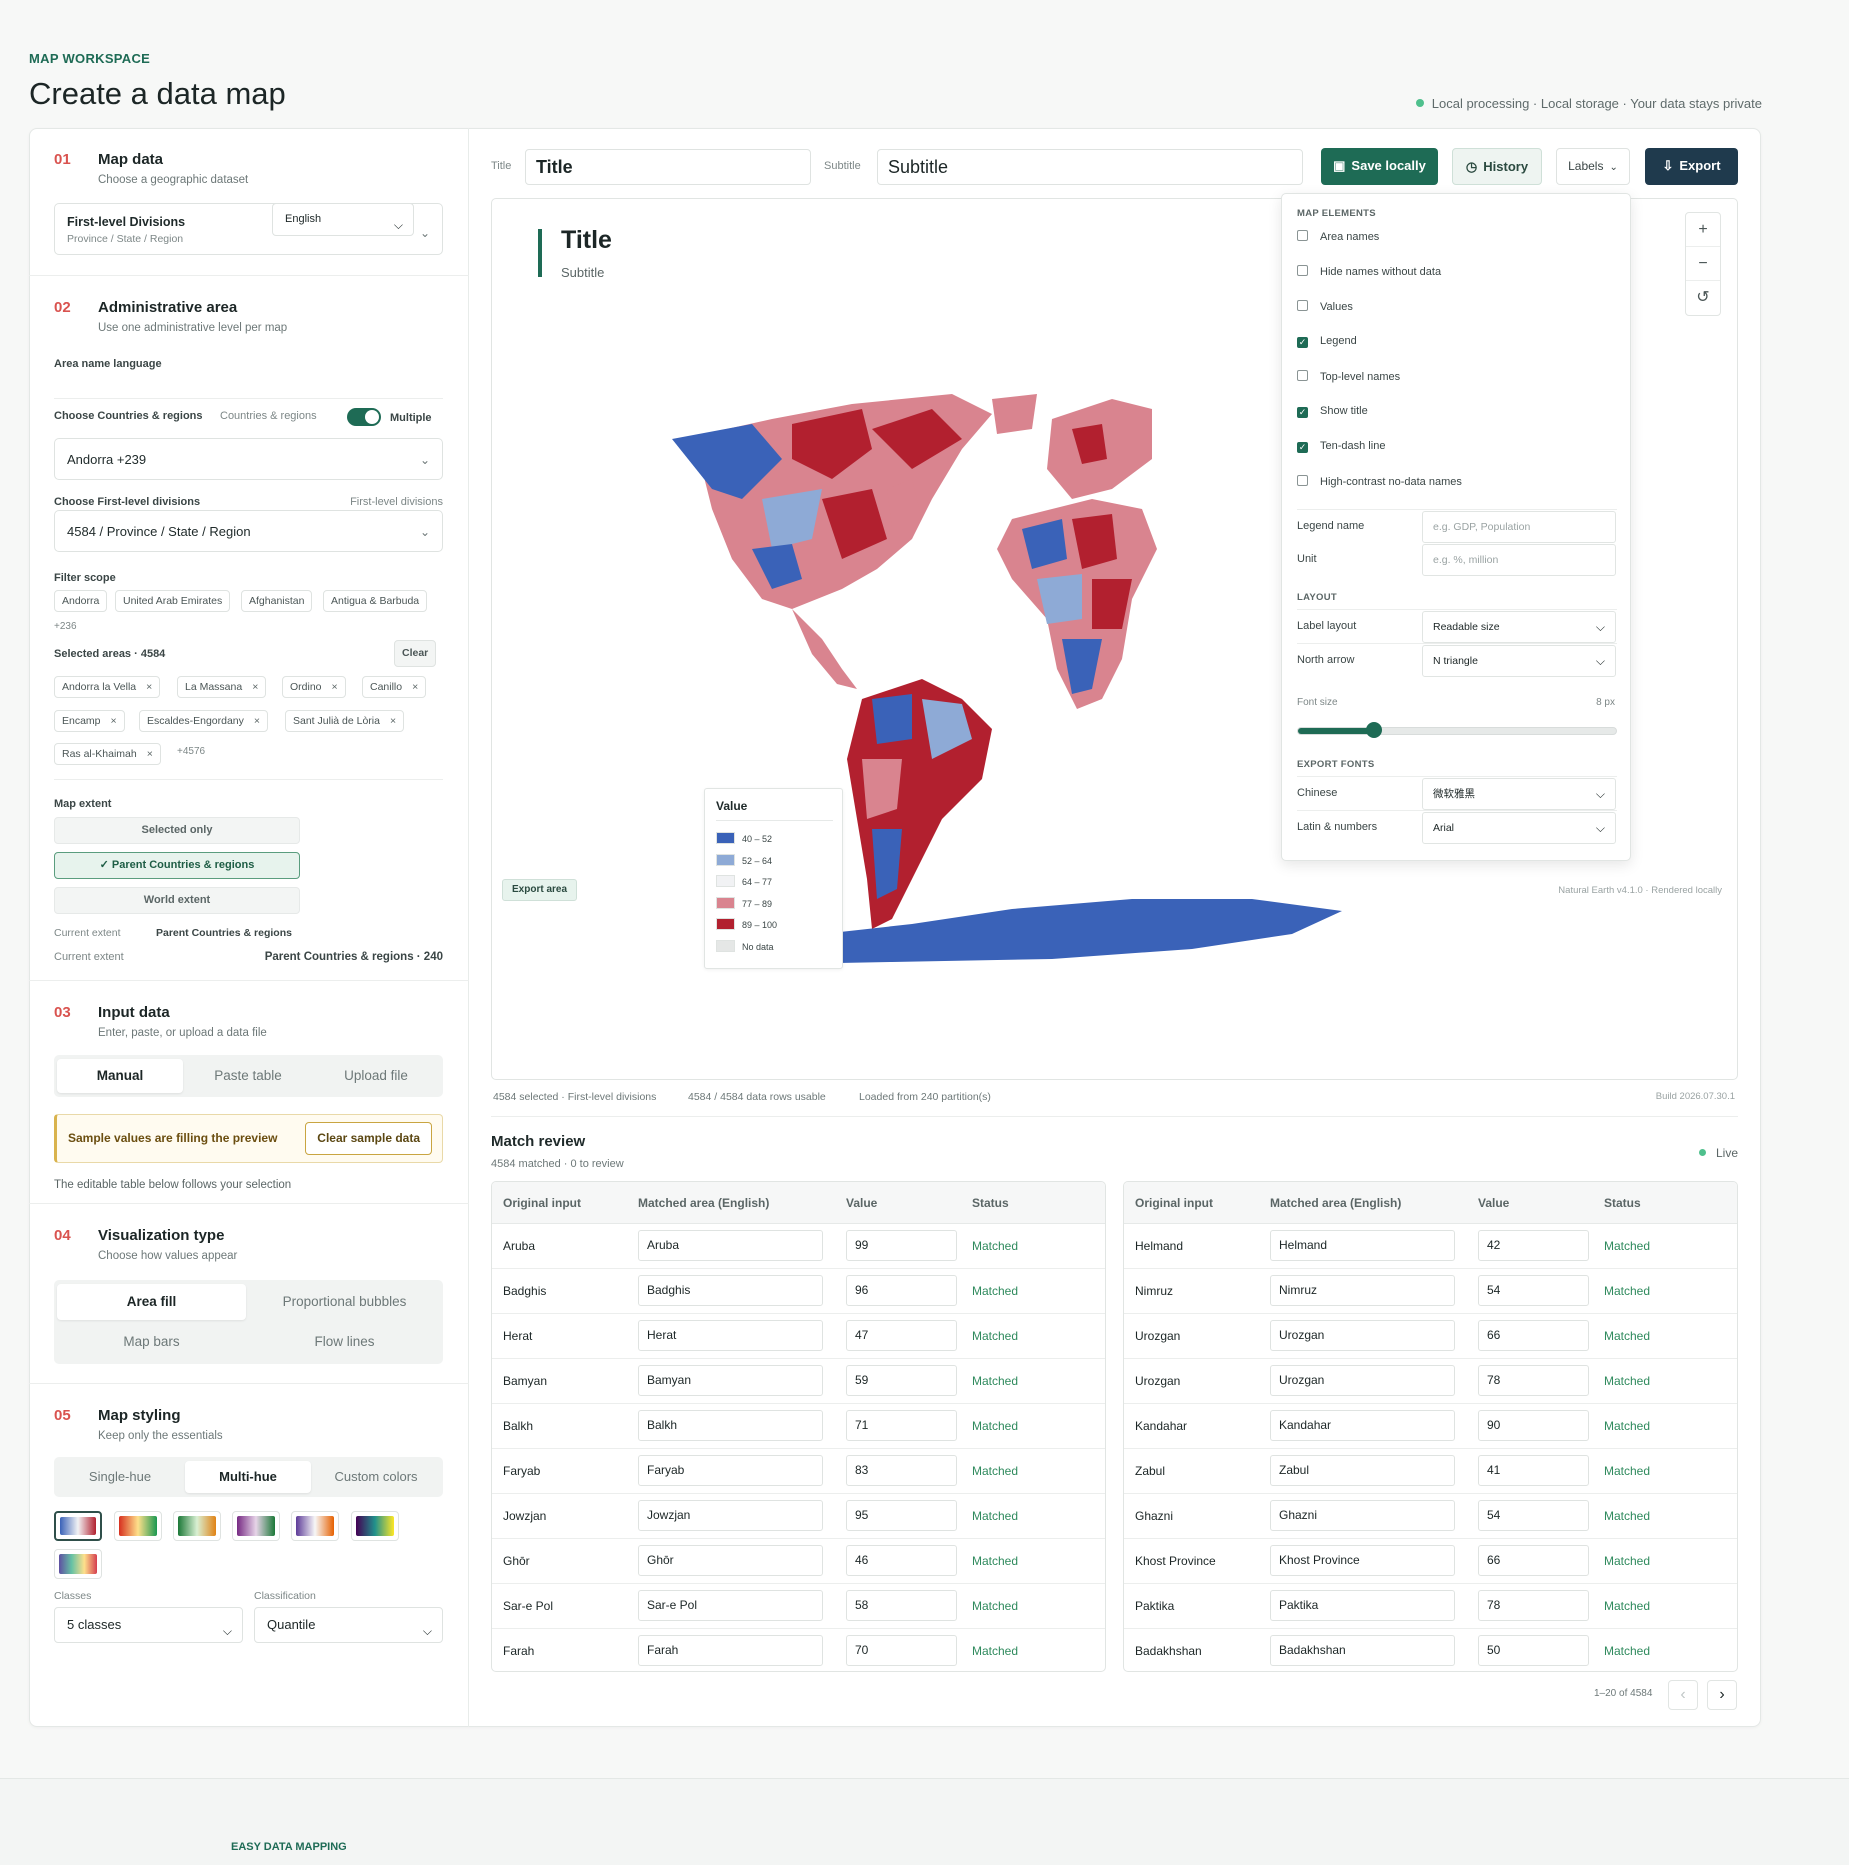 The height and width of the screenshot is (1865, 1849). I want to click on reset-view-button: ↺, so click(1703, 297).